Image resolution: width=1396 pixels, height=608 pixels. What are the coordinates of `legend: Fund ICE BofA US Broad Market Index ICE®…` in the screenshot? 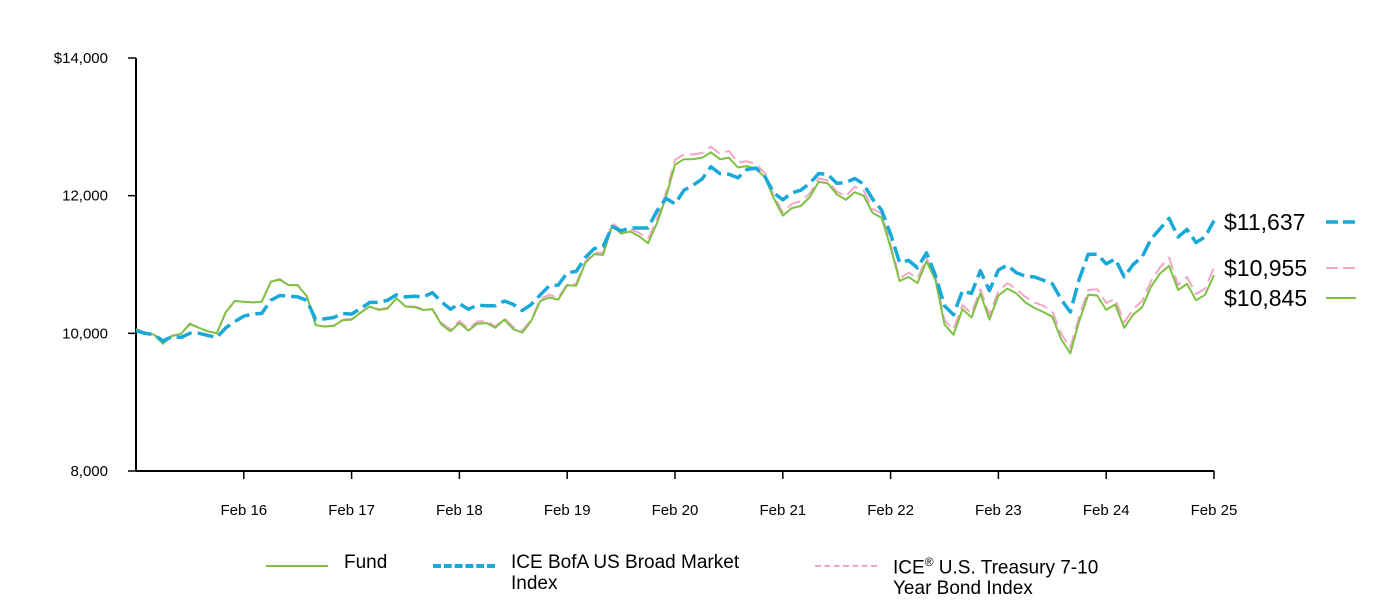 It's located at (698, 580).